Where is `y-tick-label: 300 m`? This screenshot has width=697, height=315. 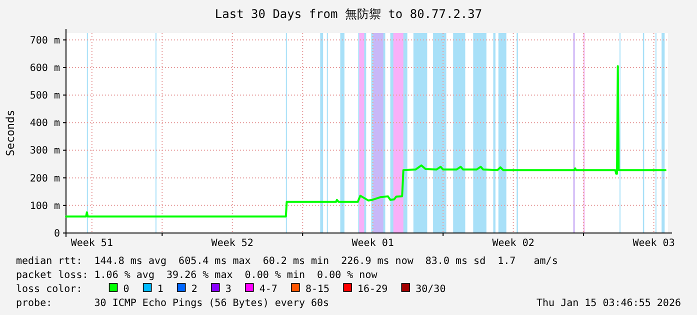 y-tick-label: 300 m is located at coordinates (45, 151).